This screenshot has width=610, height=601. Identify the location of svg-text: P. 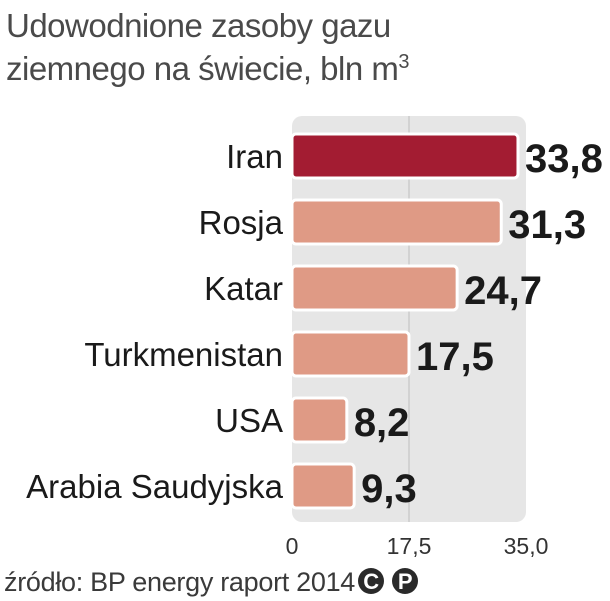
(405, 581).